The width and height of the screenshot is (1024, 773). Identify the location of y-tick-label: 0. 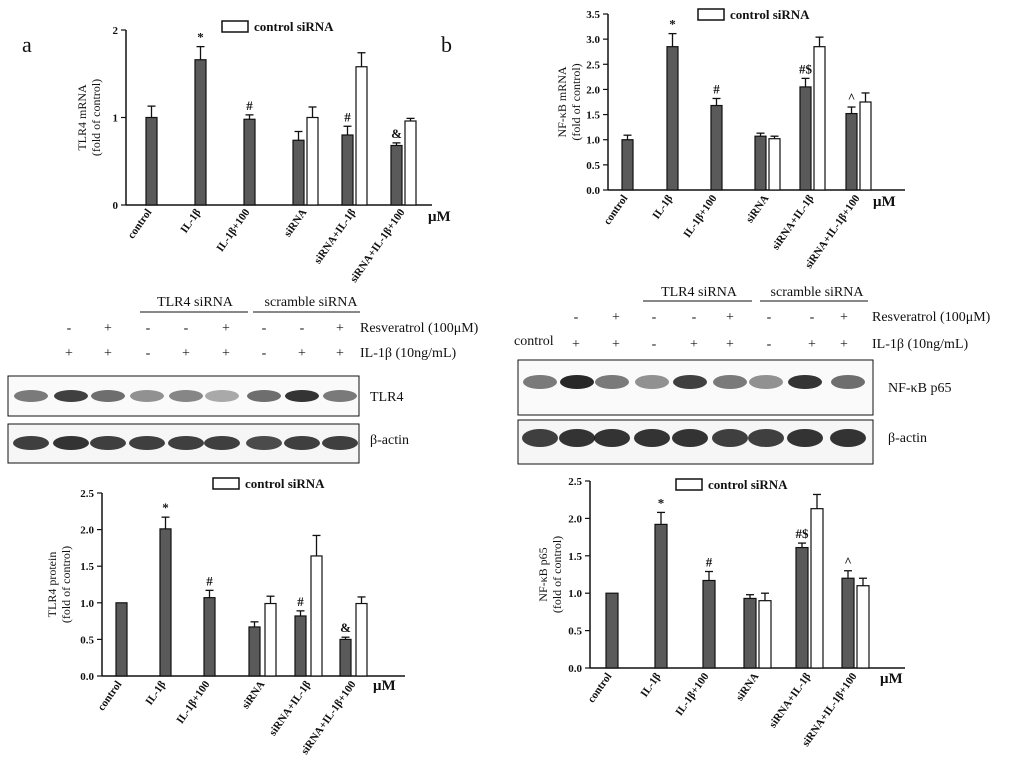
(116, 206).